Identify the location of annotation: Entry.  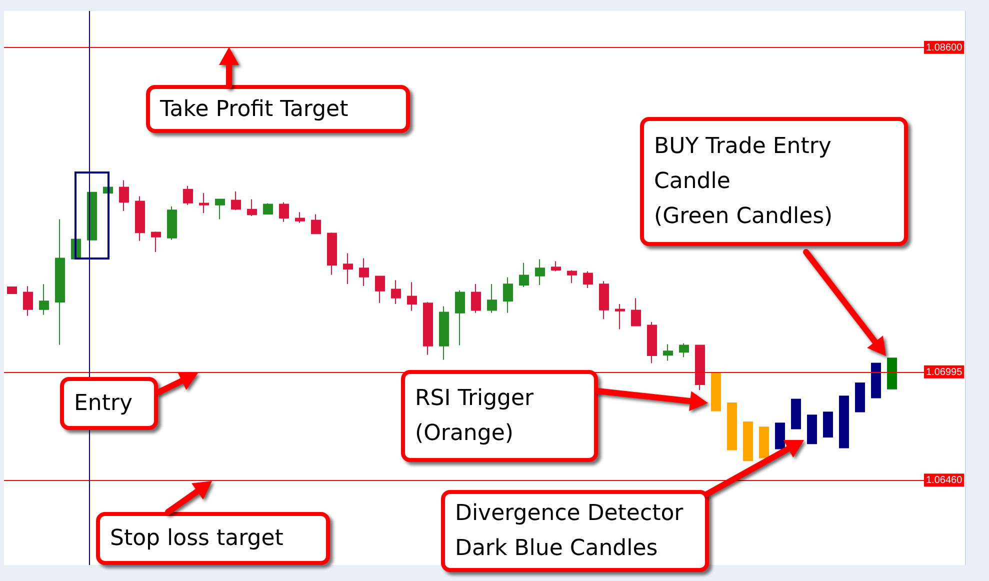
(103, 404).